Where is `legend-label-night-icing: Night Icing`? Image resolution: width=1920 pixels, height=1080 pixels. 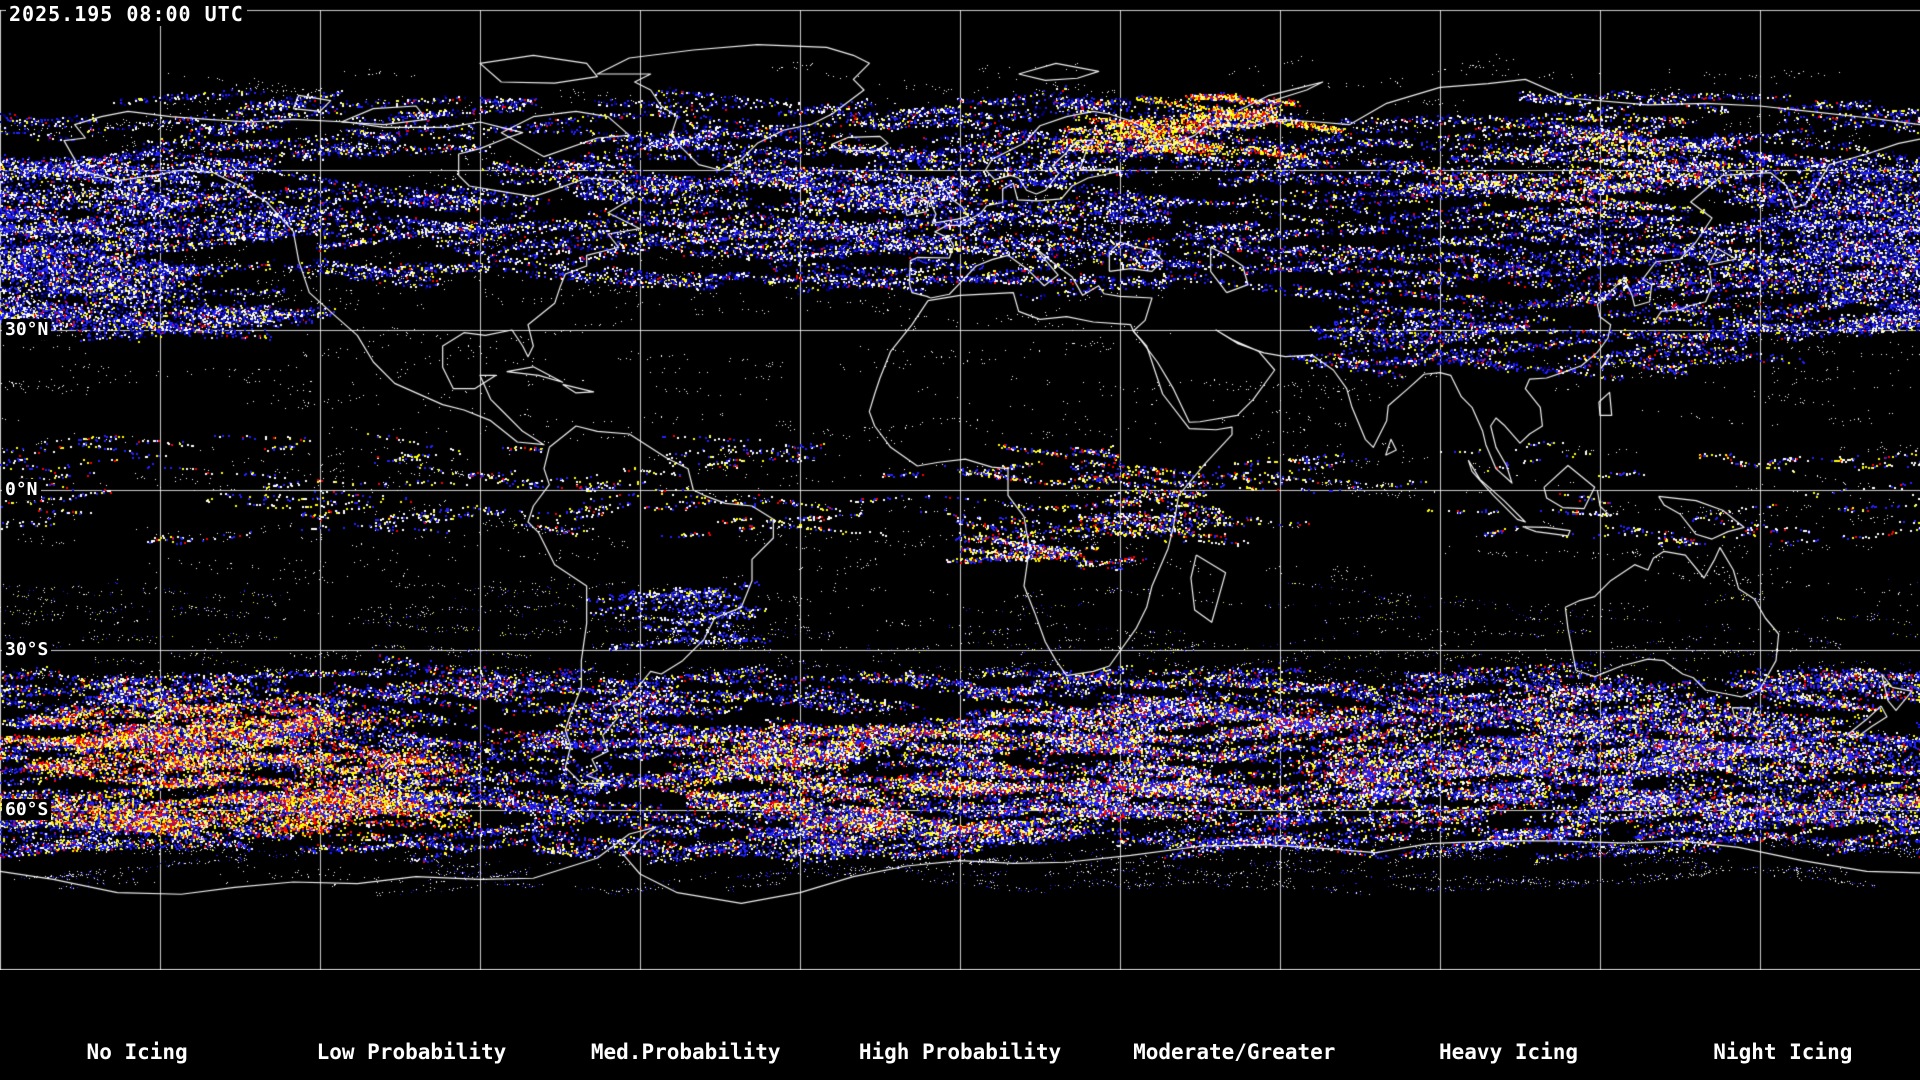
legend-label-night-icing: Night Icing is located at coordinates (1782, 1032).